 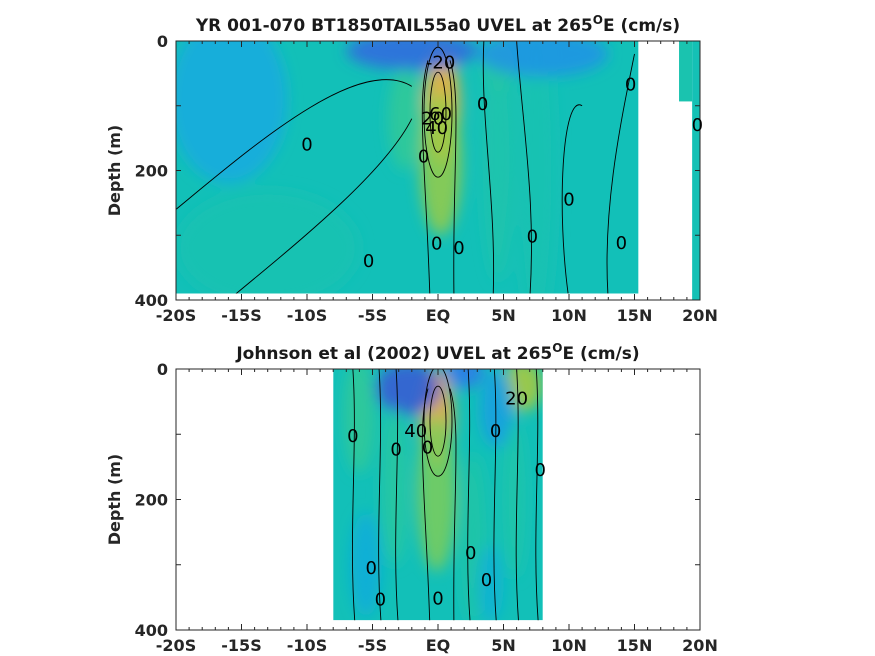 I want to click on field-strip, so click(x=686, y=71).